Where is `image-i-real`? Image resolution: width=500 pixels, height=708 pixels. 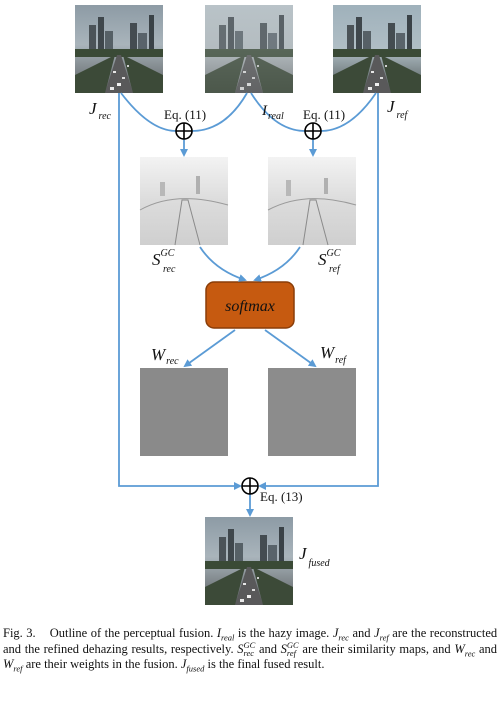
image-i-real is located at coordinates (249, 49).